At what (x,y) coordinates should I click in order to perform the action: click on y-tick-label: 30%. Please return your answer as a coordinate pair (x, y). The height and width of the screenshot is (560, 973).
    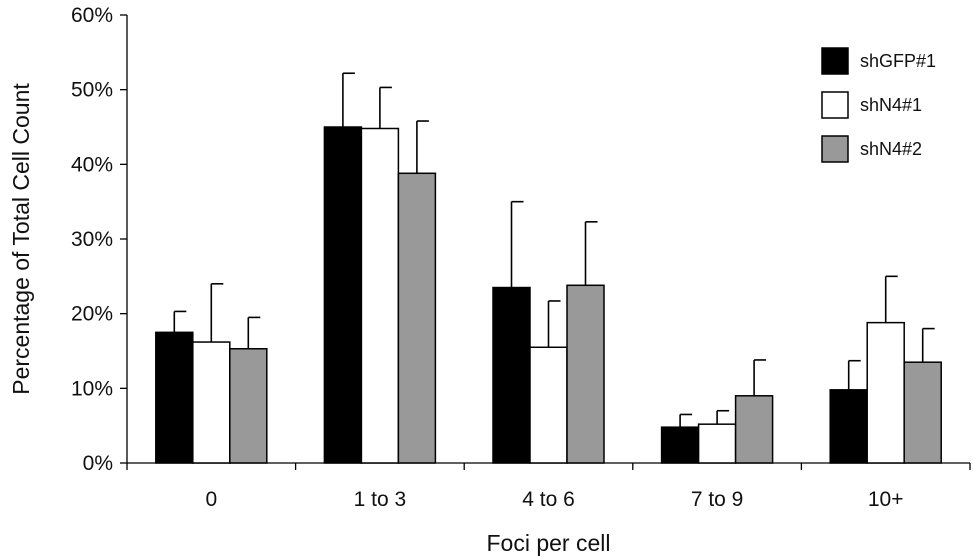
    Looking at the image, I should click on (92, 239).